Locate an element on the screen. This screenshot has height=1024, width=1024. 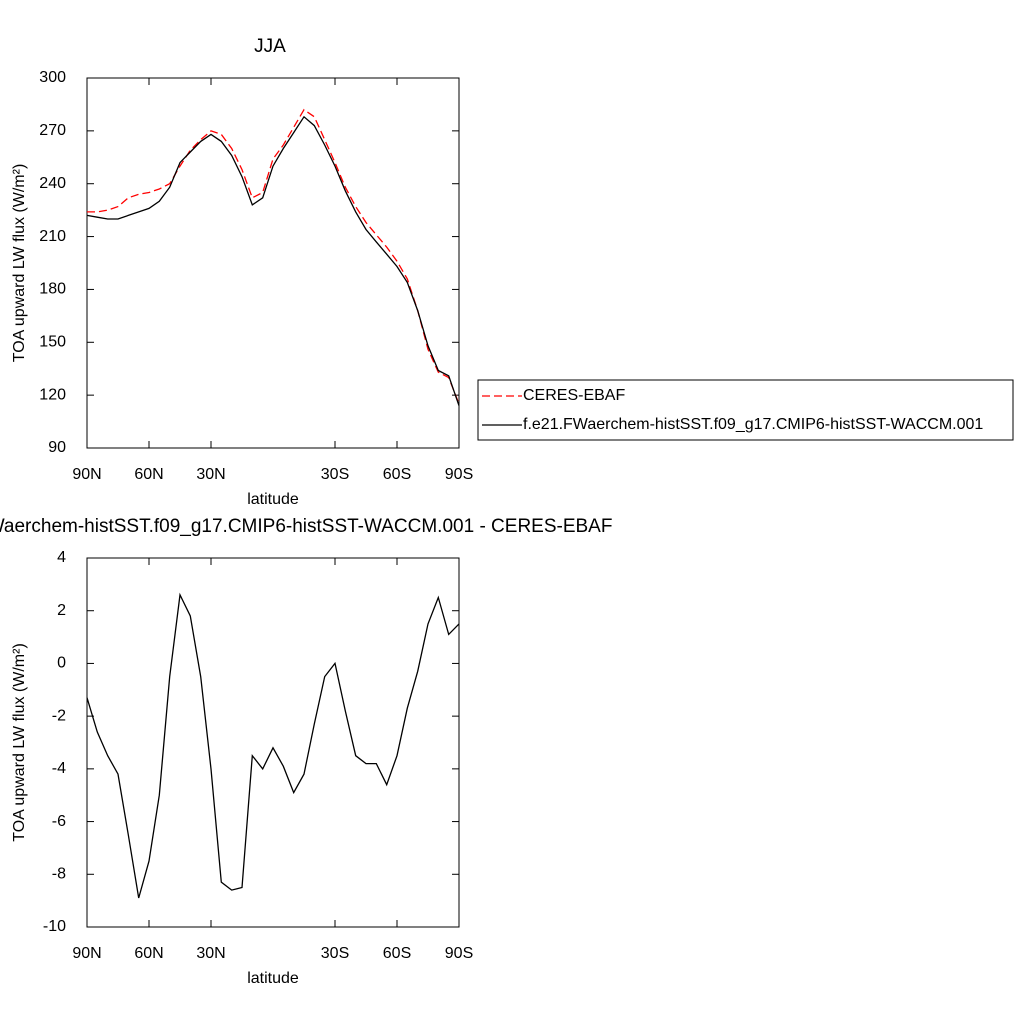
y-tick-label: 90 is located at coordinates (57, 447).